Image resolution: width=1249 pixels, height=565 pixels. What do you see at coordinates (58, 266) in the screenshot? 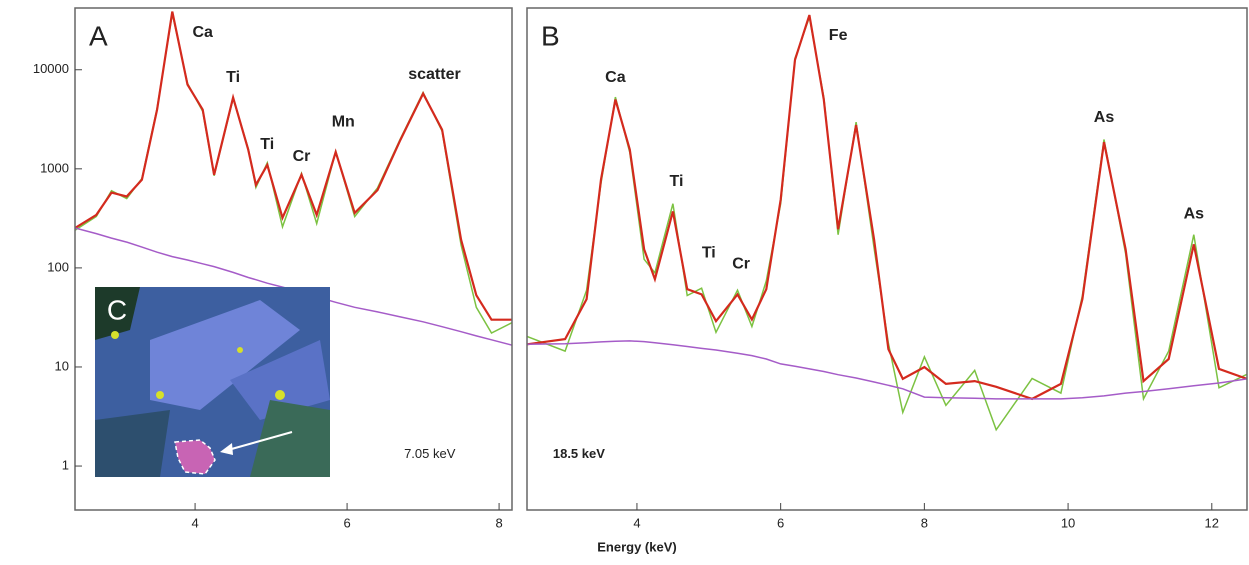
I see `y-tick-label: 100` at bounding box center [58, 266].